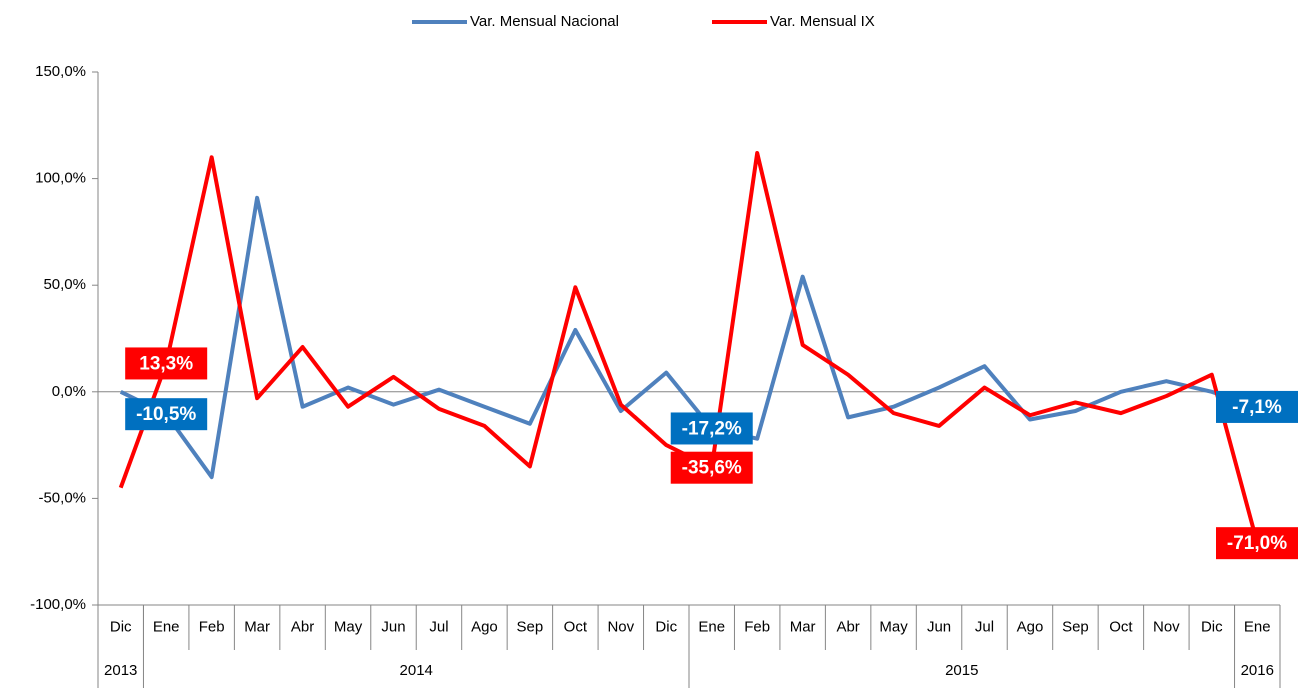  Describe the element at coordinates (822, 21) in the screenshot. I see `legend-label: Var. Mensual IX` at that location.